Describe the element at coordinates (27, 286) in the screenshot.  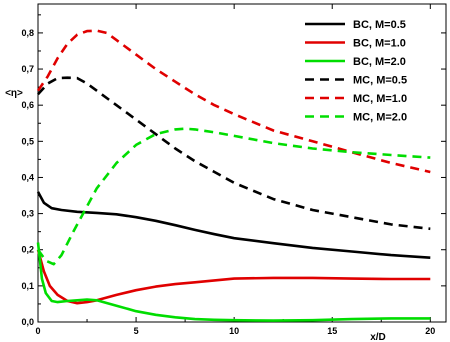
I see `y-tick-label: 0,1` at that location.